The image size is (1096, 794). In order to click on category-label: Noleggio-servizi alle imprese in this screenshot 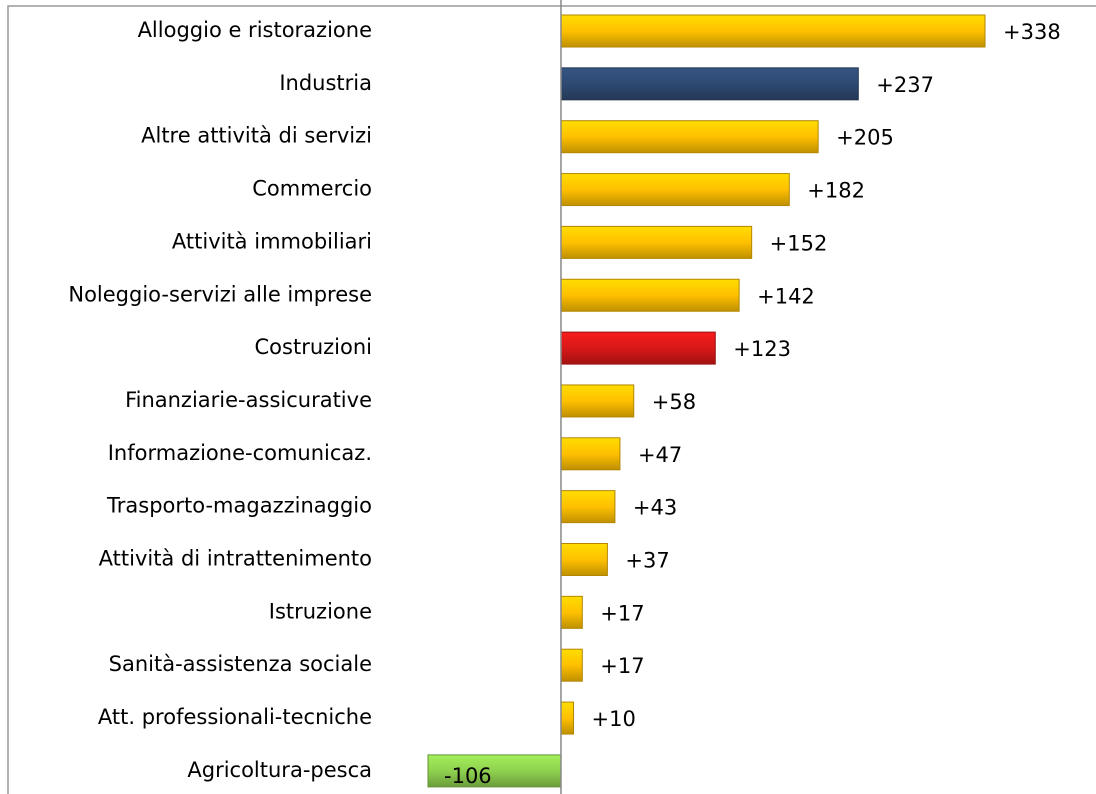, I will do `click(220, 294)`.